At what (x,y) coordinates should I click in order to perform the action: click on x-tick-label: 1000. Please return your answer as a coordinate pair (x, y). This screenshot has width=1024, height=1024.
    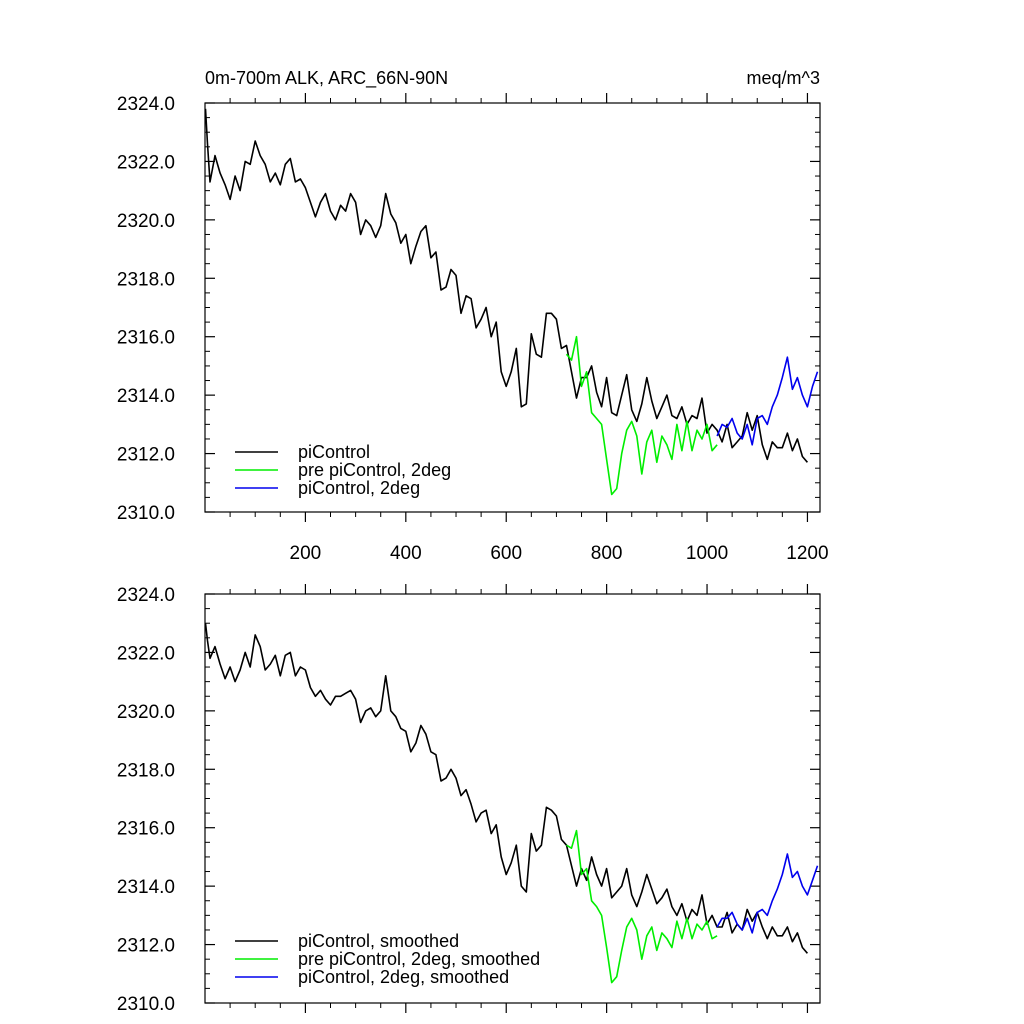
    Looking at the image, I should click on (707, 553).